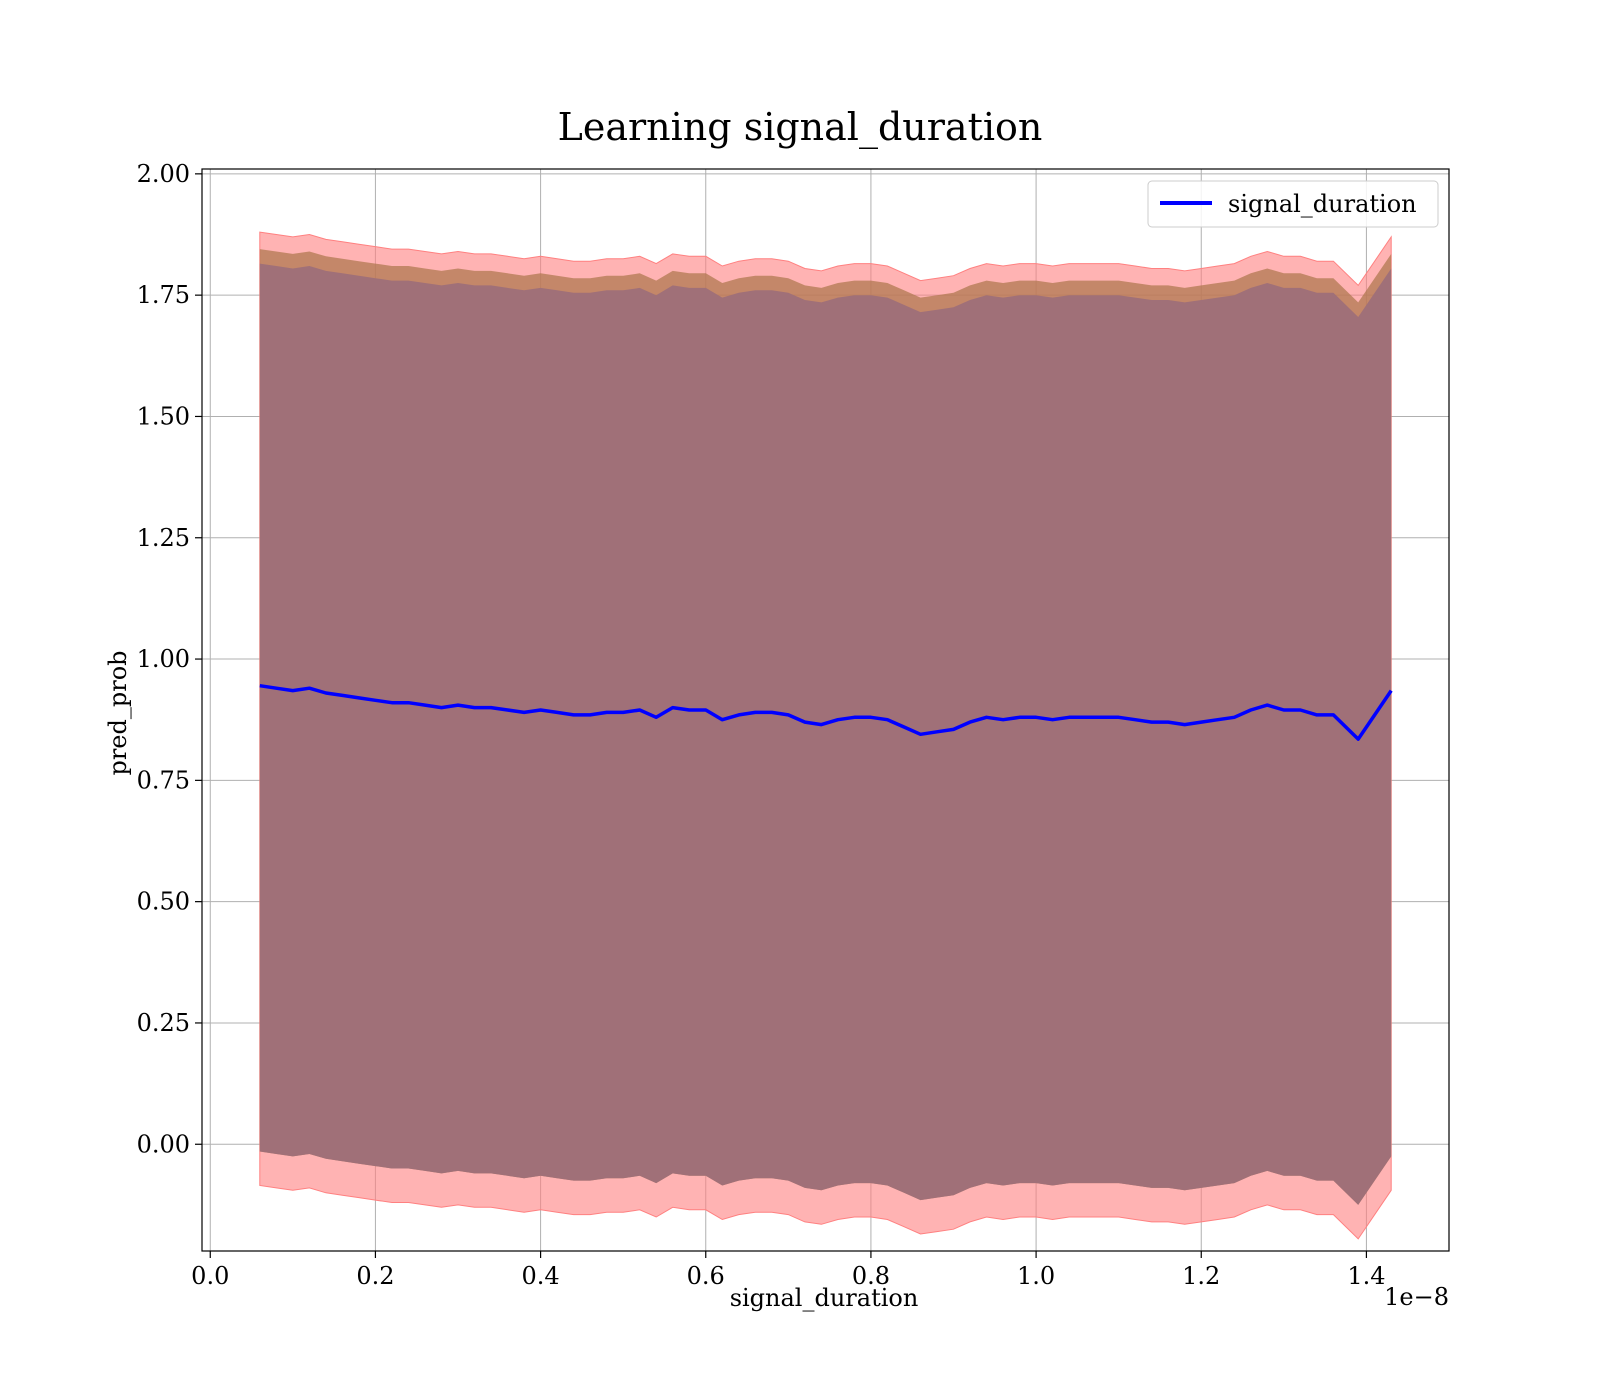 This screenshot has width=1600, height=1400. Describe the element at coordinates (800, 127) in the screenshot. I see `chart-title: Learning signal_duration` at that location.